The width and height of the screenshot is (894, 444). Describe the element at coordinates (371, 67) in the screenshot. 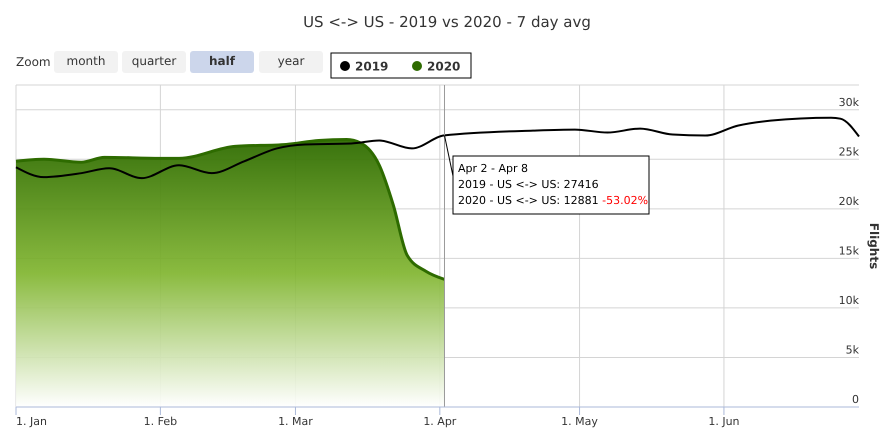

I see `legend-label: 2019` at that location.